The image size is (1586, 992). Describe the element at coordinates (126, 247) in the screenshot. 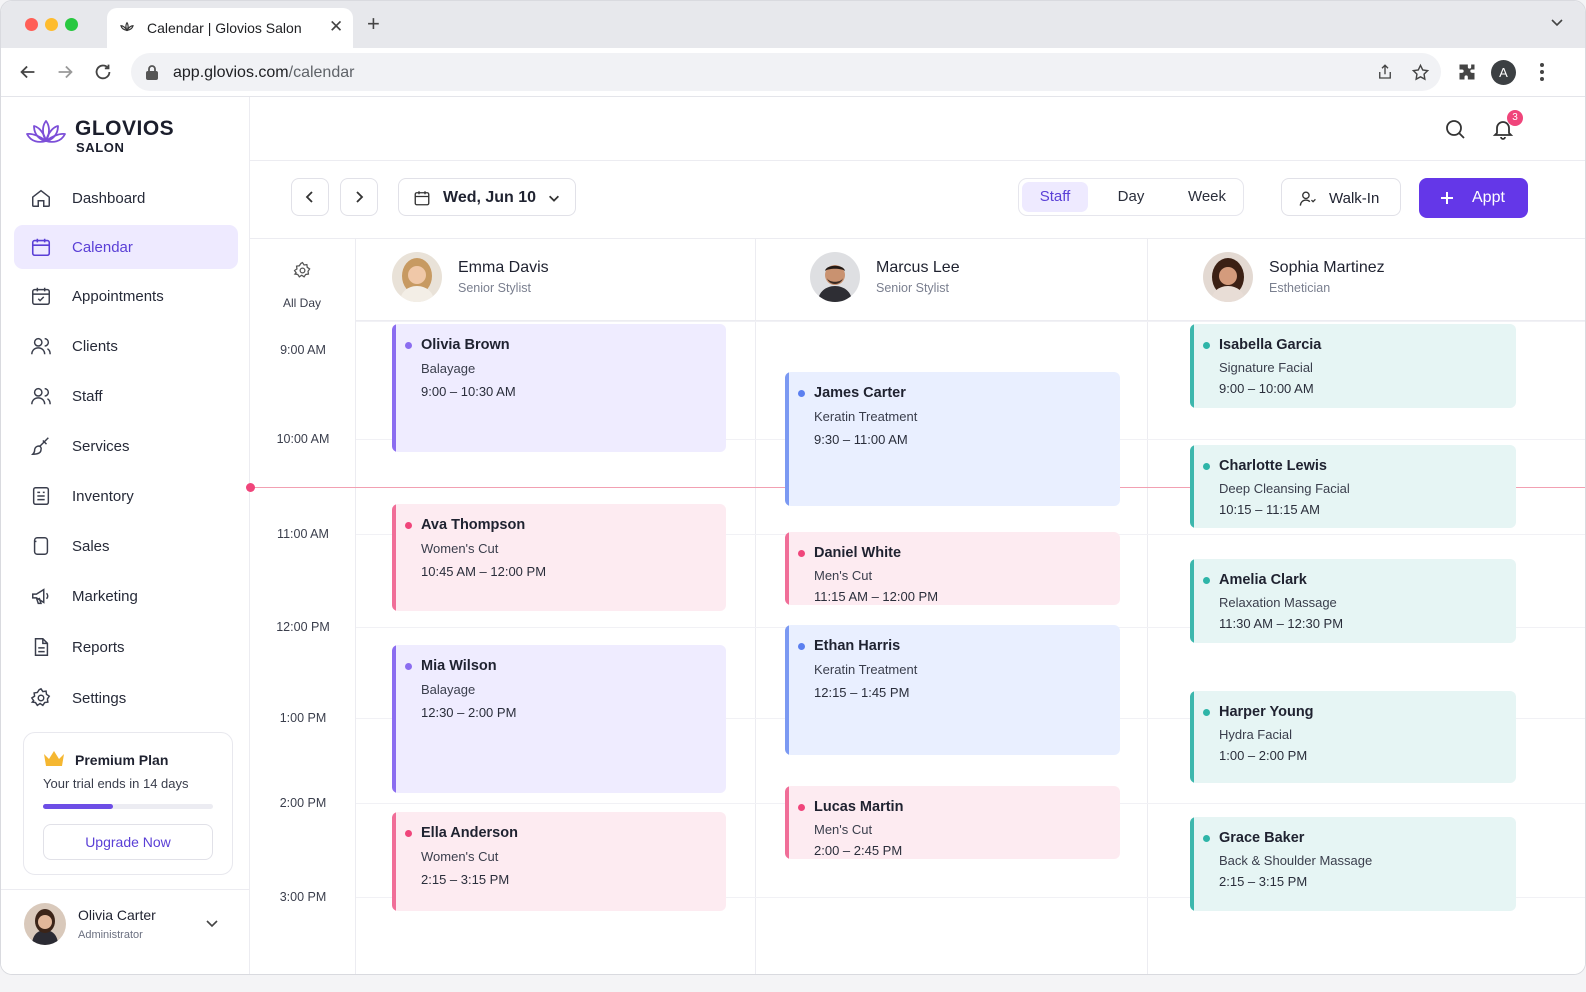

I see `sidebar-item-calendar: Calendar` at that location.